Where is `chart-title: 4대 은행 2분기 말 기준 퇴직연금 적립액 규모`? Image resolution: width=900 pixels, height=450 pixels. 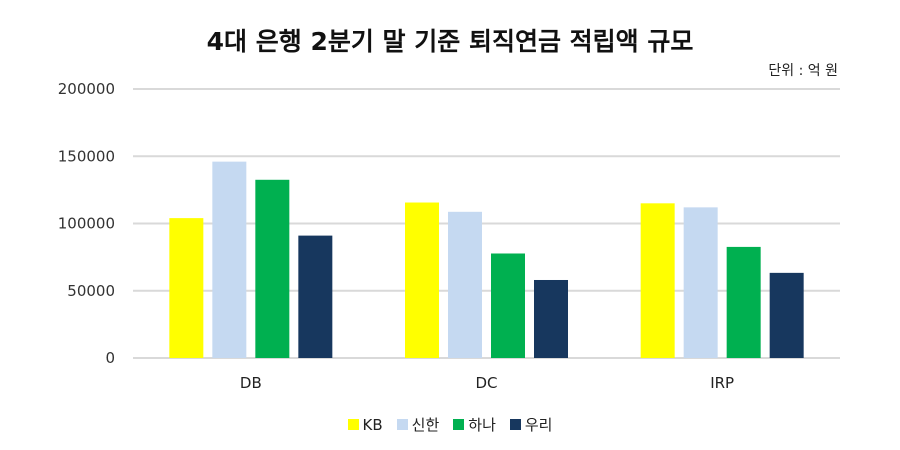
chart-title: 4대 은행 2분기 말 기준 퇴직연금 적립액 규모 is located at coordinates (450, 41).